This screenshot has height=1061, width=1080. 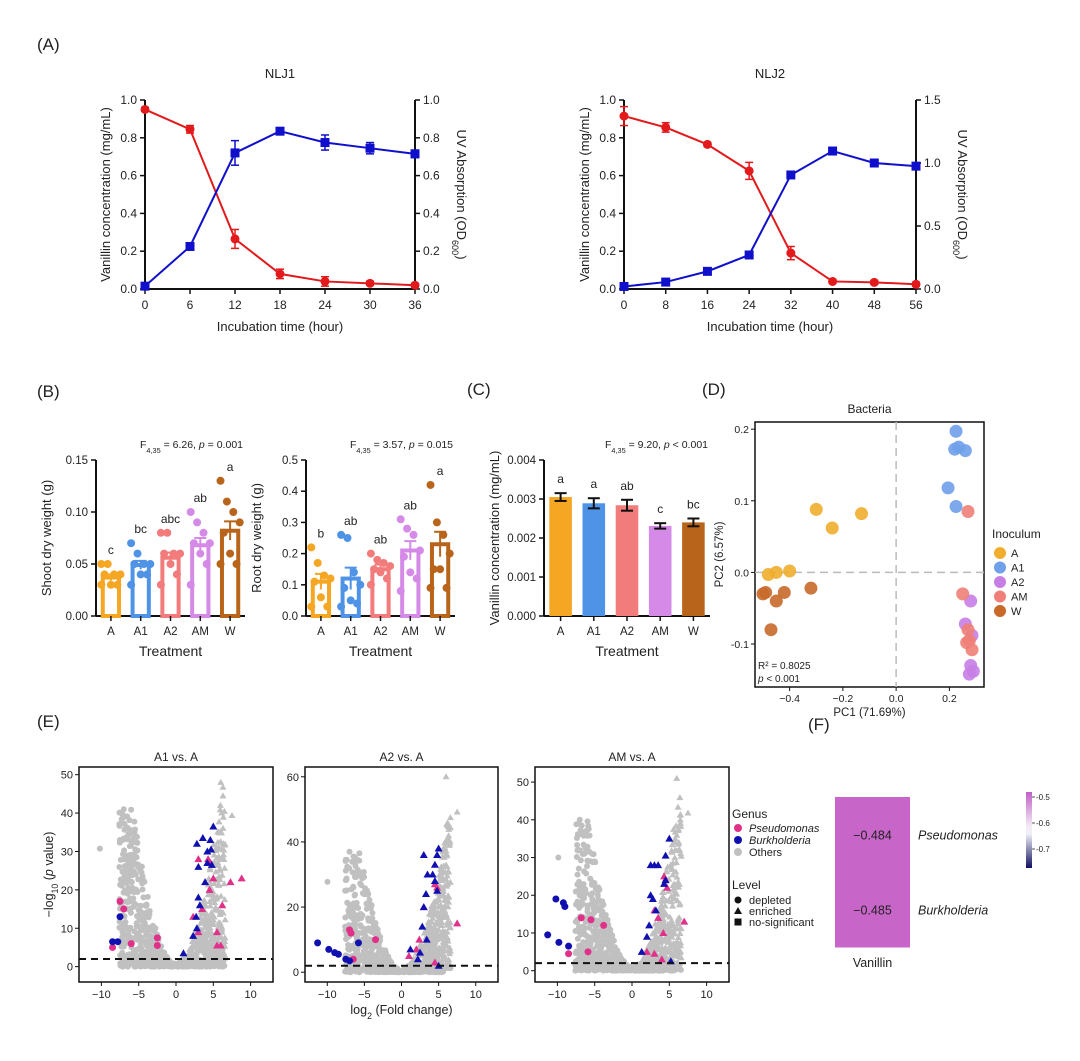 What do you see at coordinates (738, 900) in the screenshot?
I see `legend-shape-circle` at bounding box center [738, 900].